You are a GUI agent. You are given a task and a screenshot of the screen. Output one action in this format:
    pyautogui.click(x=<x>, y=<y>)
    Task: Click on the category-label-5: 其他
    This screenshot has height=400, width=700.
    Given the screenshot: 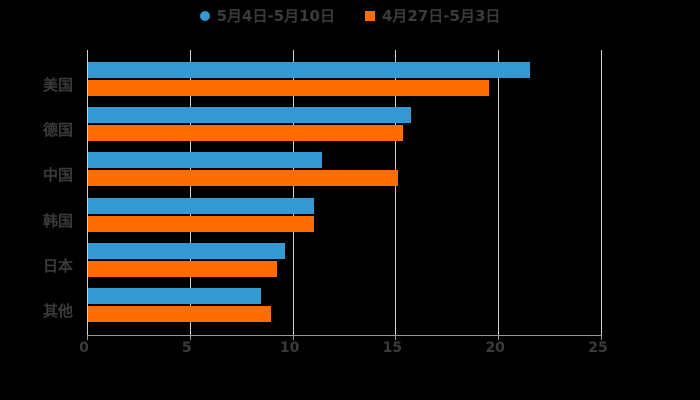 What is the action you would take?
    pyautogui.click(x=57, y=311)
    